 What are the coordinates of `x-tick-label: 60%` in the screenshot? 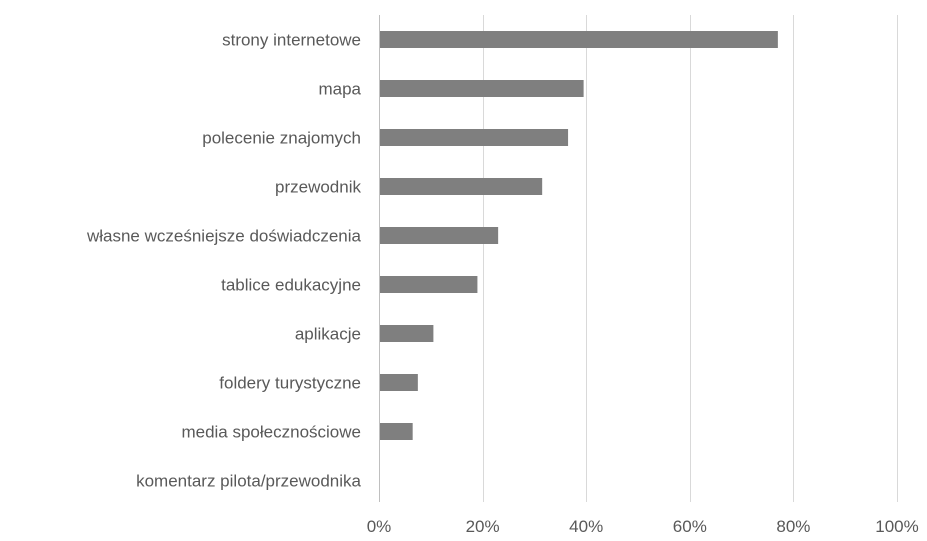 It's located at (690, 526).